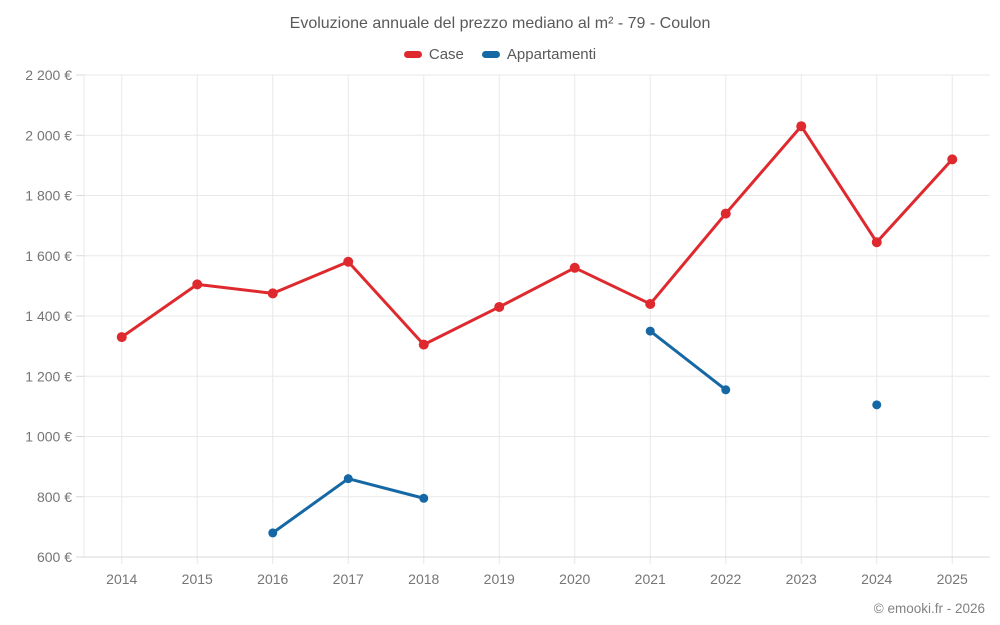 Image resolution: width=1000 pixels, height=625 pixels. Describe the element at coordinates (490, 54) in the screenshot. I see `legend-swatch-appartamenti-icon` at that location.